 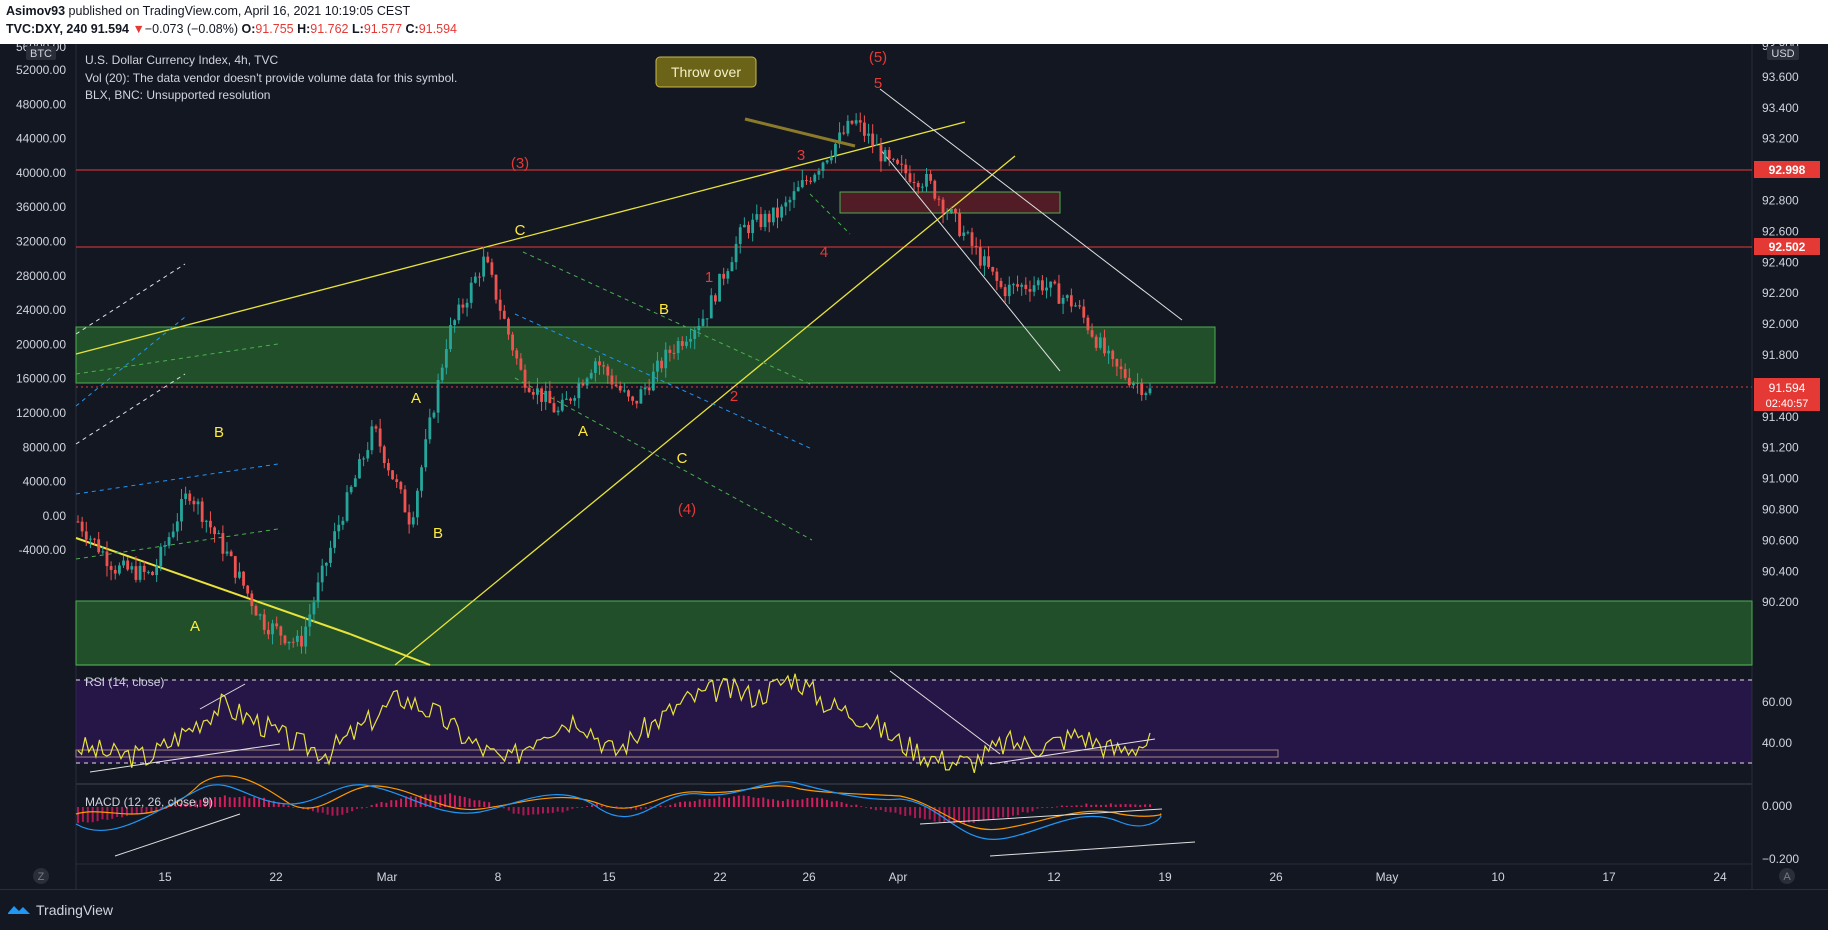 What do you see at coordinates (801, 155) in the screenshot?
I see `wave-label: 3` at bounding box center [801, 155].